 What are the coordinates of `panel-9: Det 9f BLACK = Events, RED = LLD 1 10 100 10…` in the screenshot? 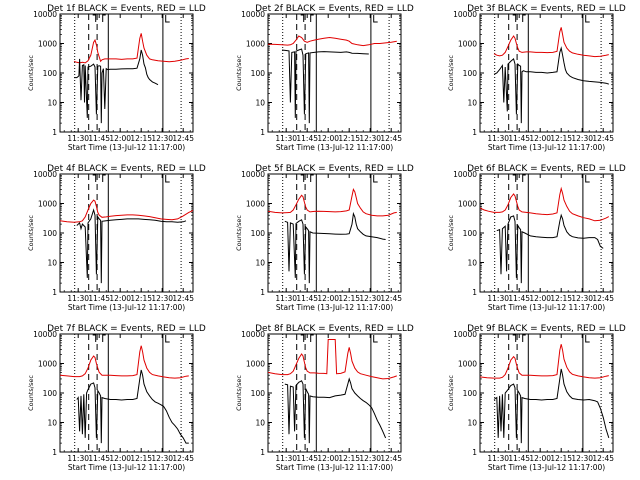 It's located at (536, 398).